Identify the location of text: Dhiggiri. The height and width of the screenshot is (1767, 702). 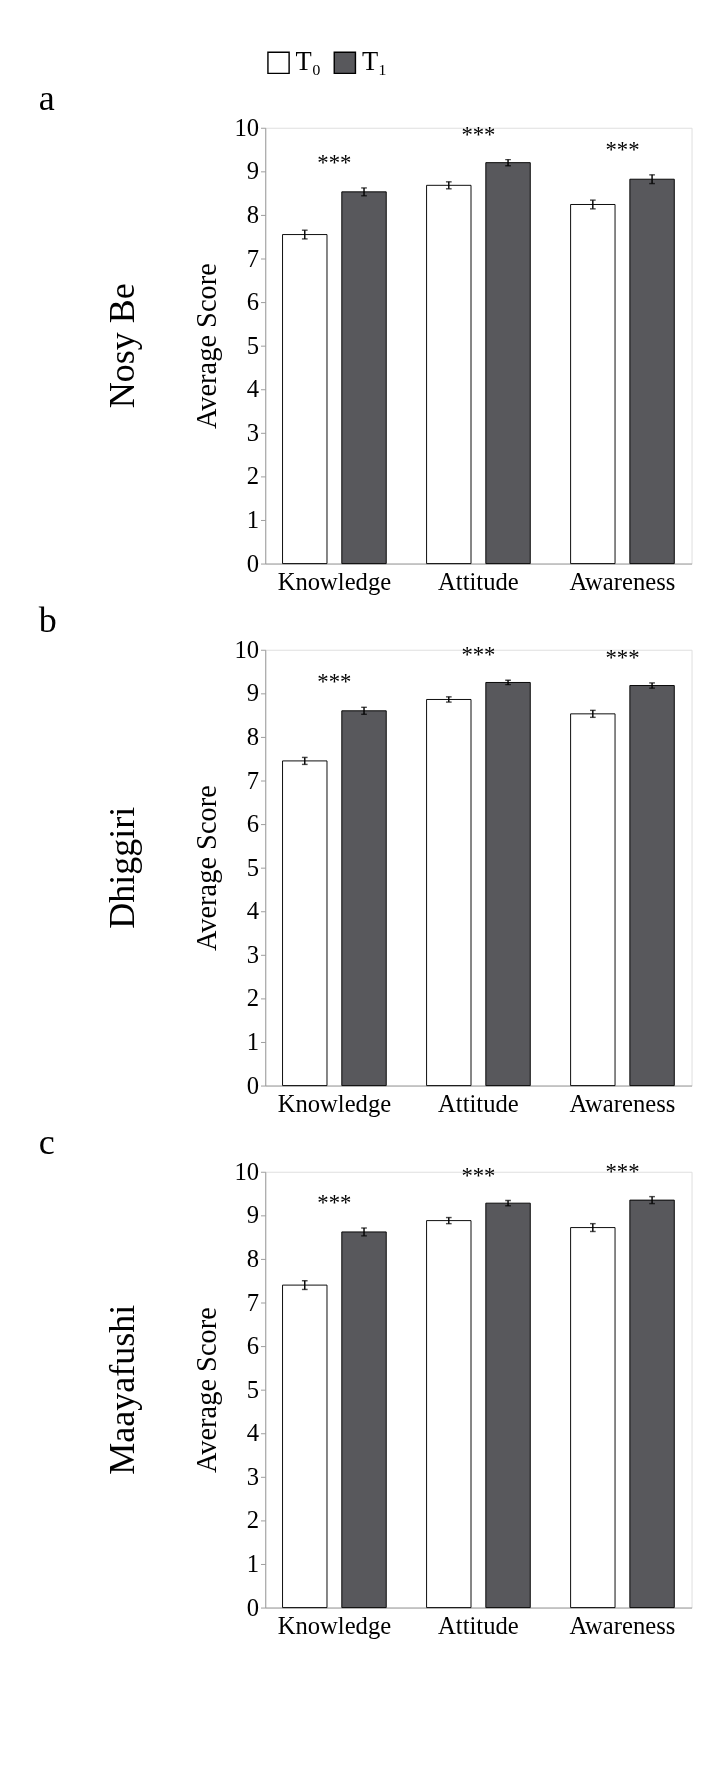
(121, 867).